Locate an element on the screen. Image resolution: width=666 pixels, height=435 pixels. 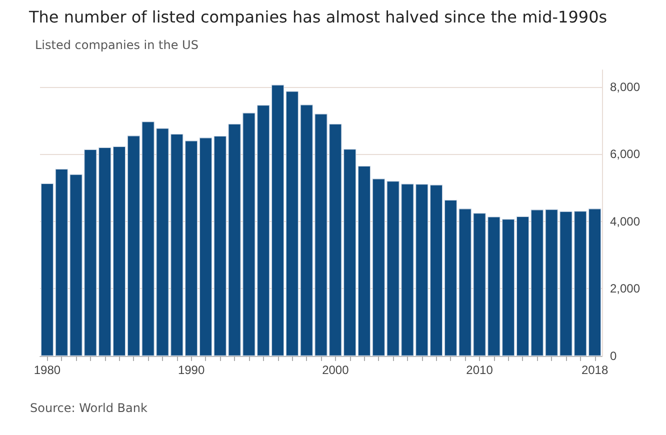
x-tick-label: 2000 is located at coordinates (336, 370).